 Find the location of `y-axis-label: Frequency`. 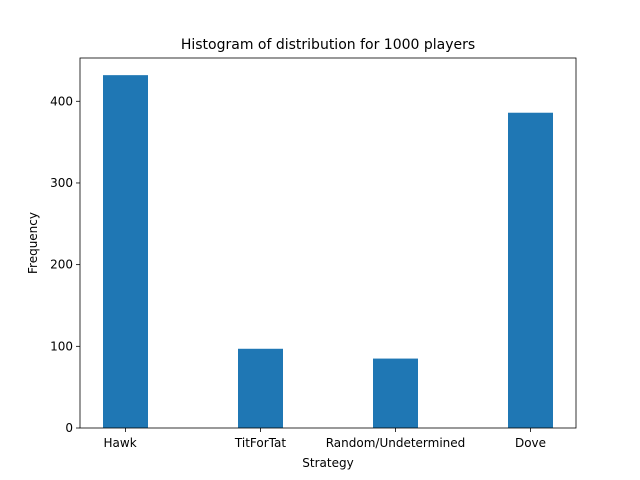

y-axis-label: Frequency is located at coordinates (33, 243).